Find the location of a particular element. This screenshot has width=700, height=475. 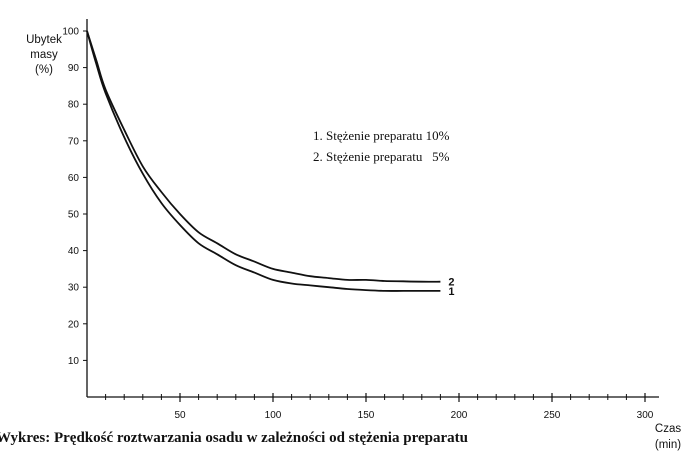

x-tick-label: 250 is located at coordinates (552, 415).